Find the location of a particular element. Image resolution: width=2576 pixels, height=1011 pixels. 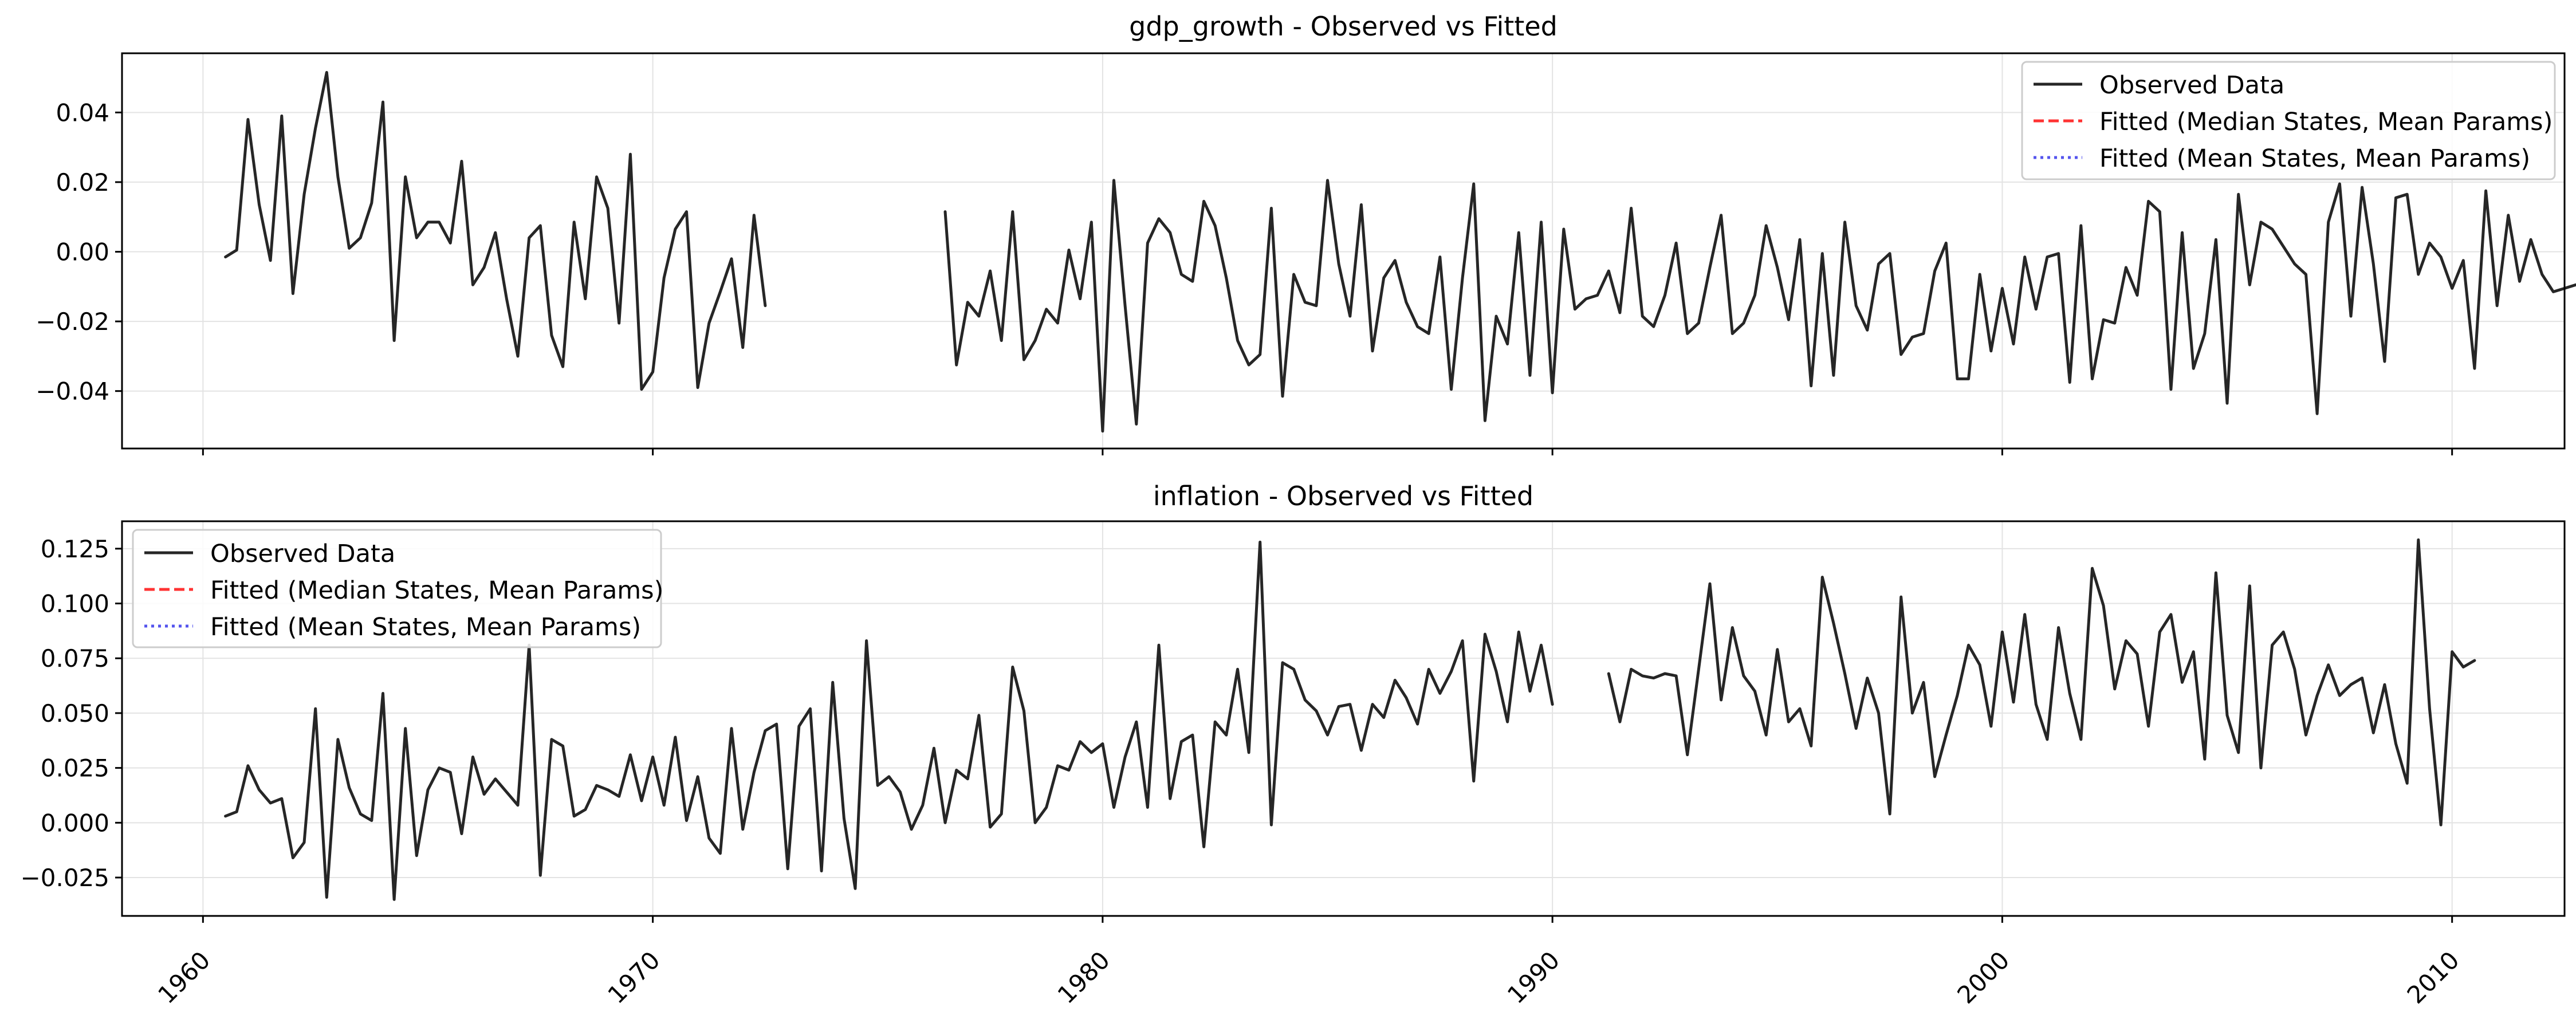

inflation-x-ticks: 1960 1970 1980 1990 2000 2010 is located at coordinates (1308, 962).